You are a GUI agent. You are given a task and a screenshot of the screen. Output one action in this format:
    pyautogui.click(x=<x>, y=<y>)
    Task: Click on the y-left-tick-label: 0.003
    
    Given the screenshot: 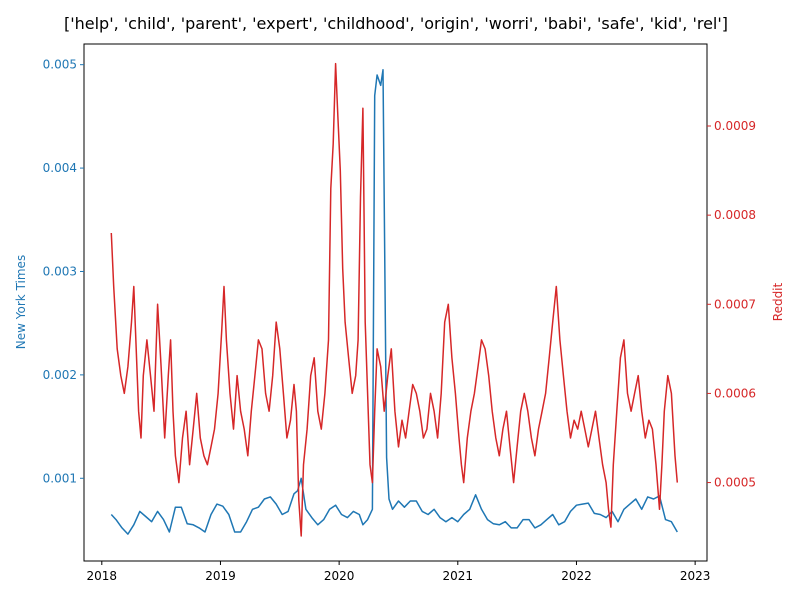 What is the action you would take?
    pyautogui.click(x=60, y=271)
    